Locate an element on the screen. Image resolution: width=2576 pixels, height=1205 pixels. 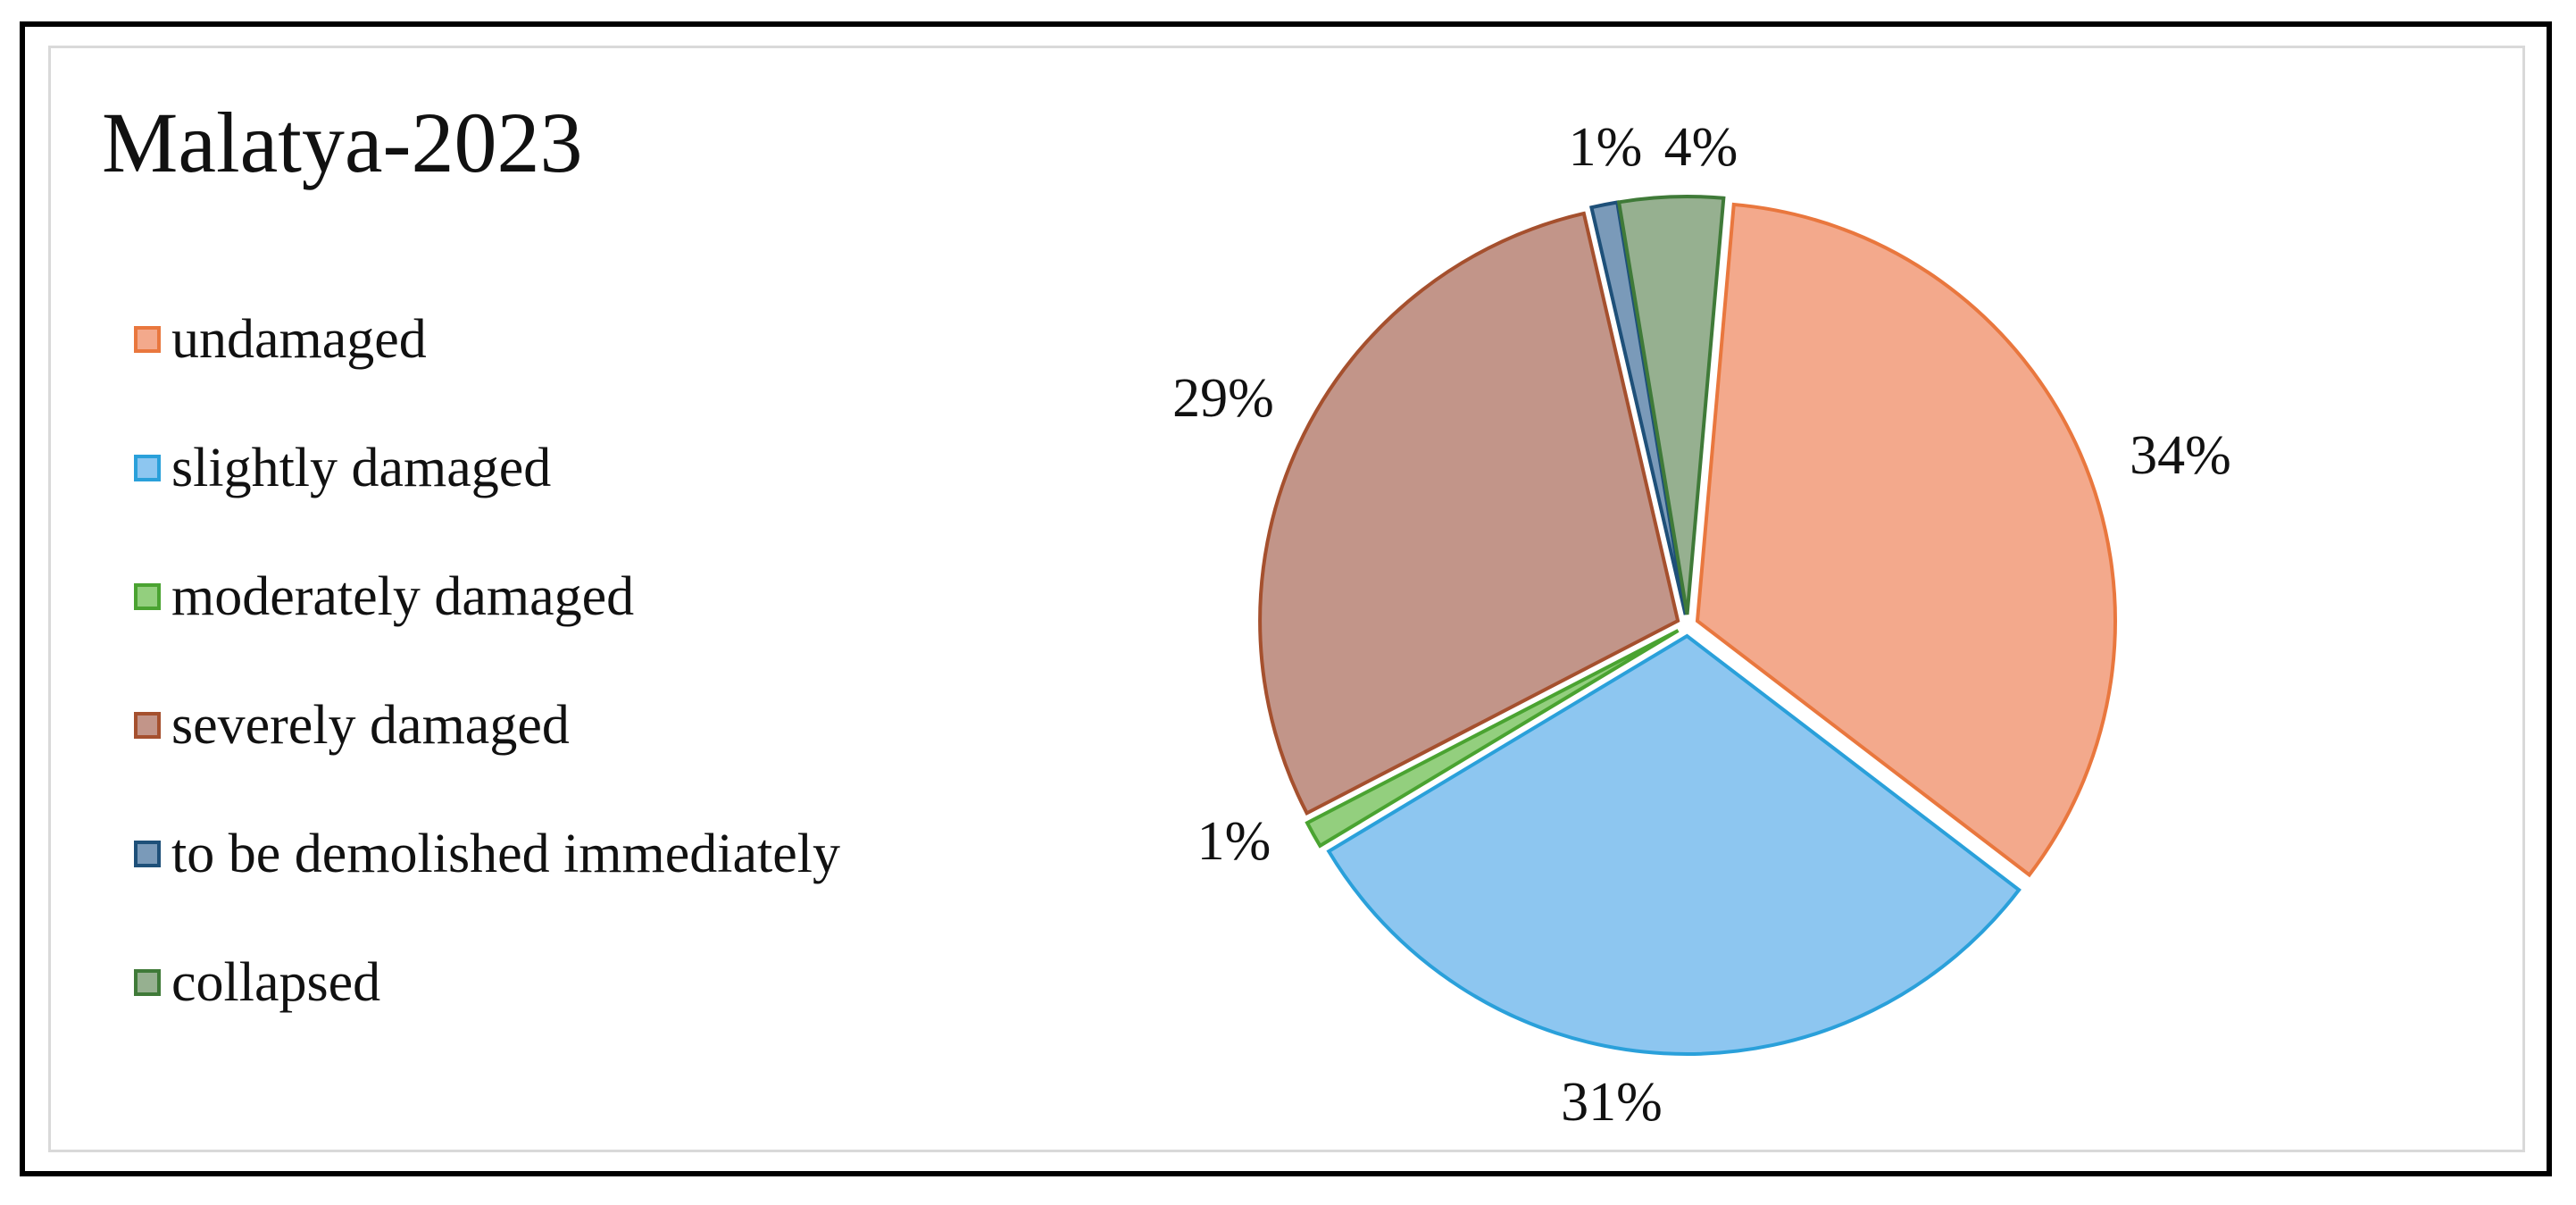
legend-swatch-severely-damaged is located at coordinates (147, 725).